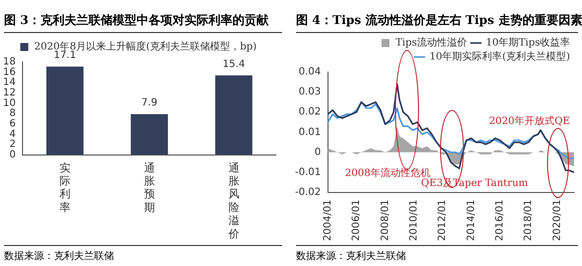  I want to click on x-tick-label: 通胀预期, so click(149, 187).